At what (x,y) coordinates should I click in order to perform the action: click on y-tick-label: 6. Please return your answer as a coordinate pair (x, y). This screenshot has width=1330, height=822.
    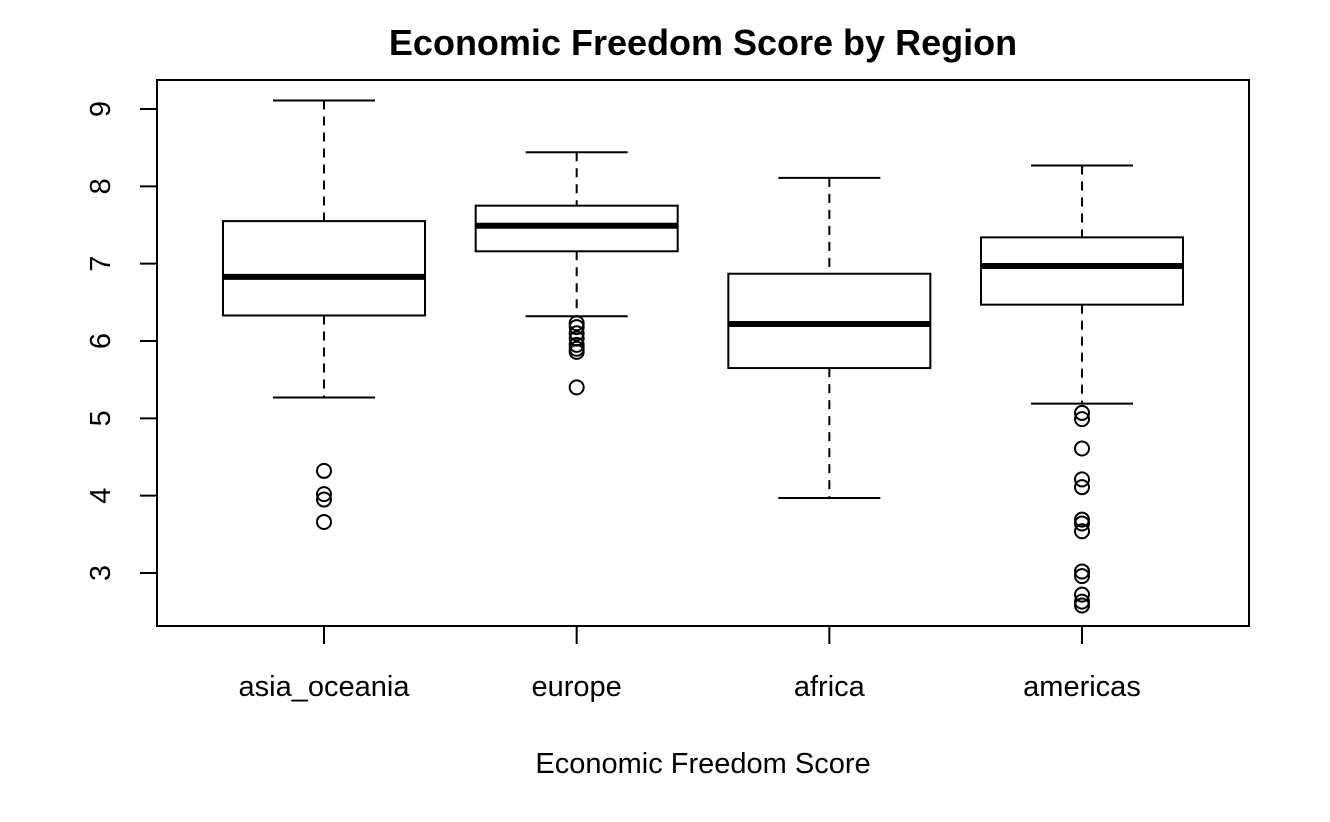
    Looking at the image, I should click on (101, 341).